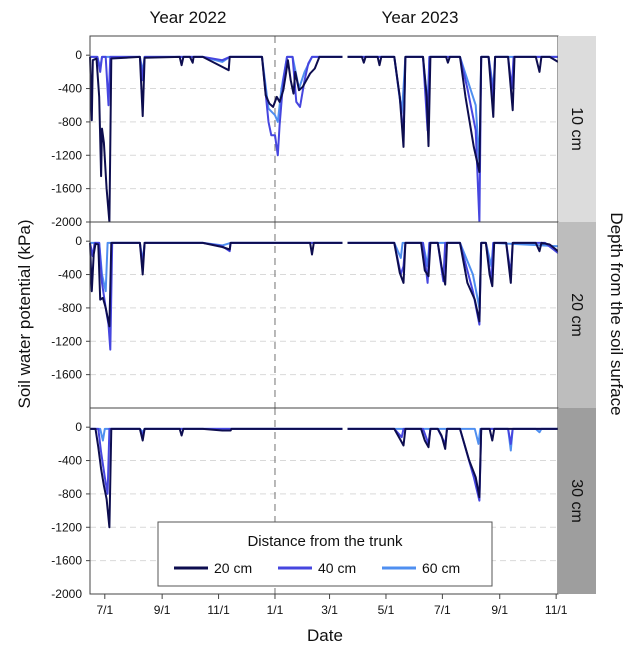 This screenshot has width=633, height=648. Describe the element at coordinates (188, 17) in the screenshot. I see `column-title-2022: Year 2022` at that location.